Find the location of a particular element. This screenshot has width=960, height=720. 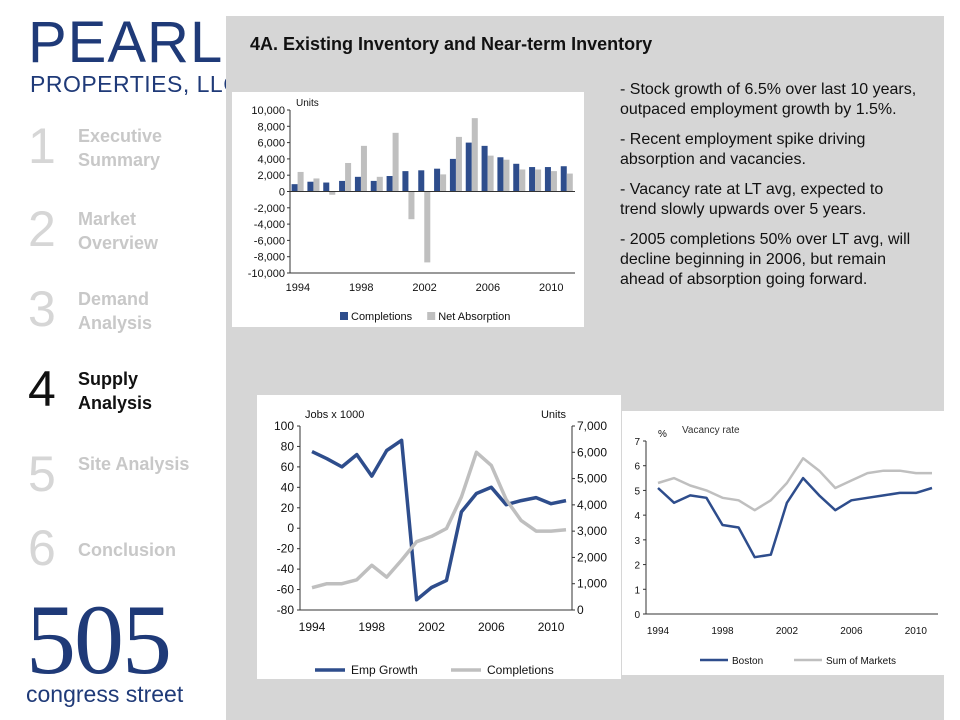

505-congress-street-logo: 505 congress street is located at coordinates (105, 648).